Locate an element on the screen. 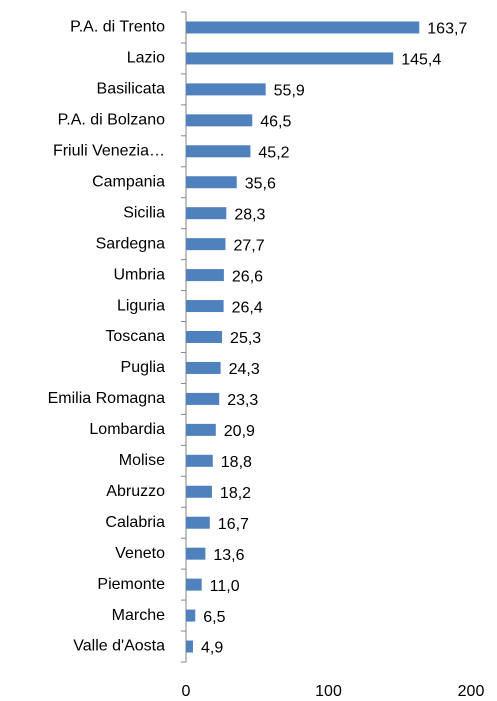 The width and height of the screenshot is (497, 701). value-label: 18,8 is located at coordinates (236, 462).